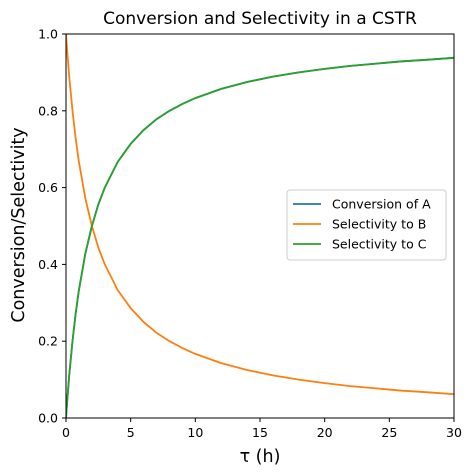 This screenshot has height=476, width=472. I want to click on y-tick-label: 0.0, so click(48, 418).